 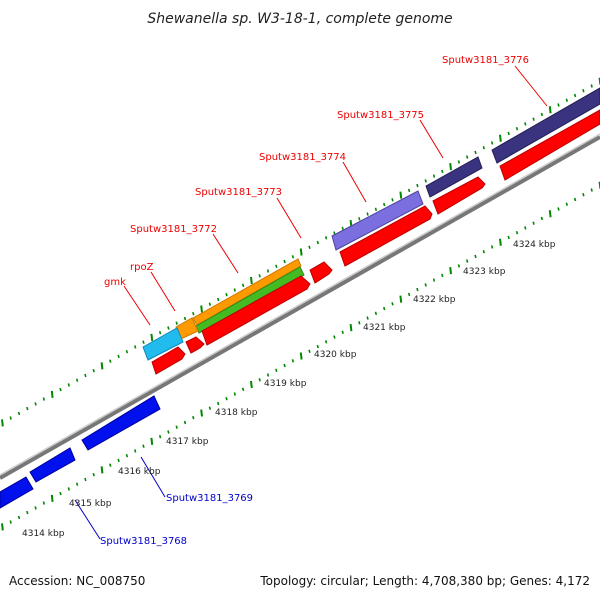 What do you see at coordinates (335, 355) in the screenshot?
I see `kbp-label: 4320 kbp` at bounding box center [335, 355].